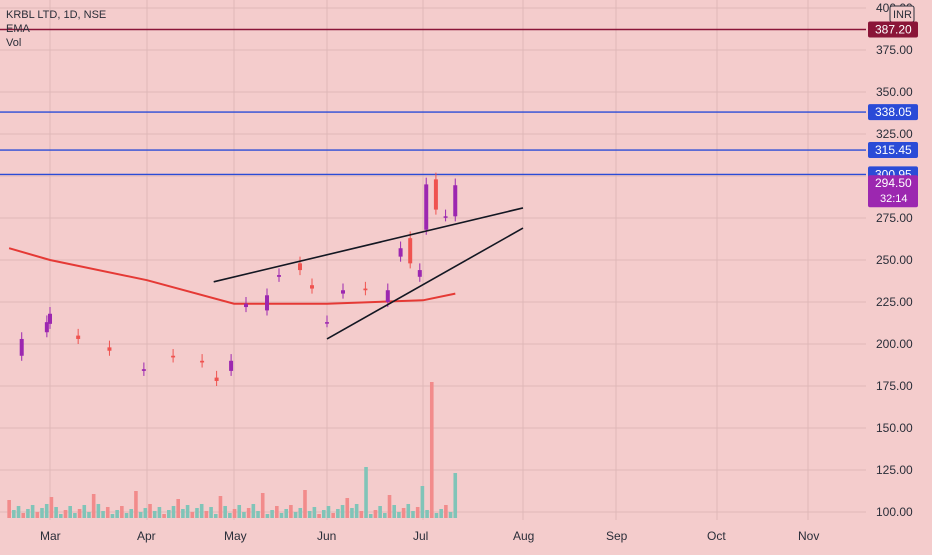  Describe the element at coordinates (56, 15) in the screenshot. I see `symbol-label: KRBL LTD, 1D, NSE` at that location.